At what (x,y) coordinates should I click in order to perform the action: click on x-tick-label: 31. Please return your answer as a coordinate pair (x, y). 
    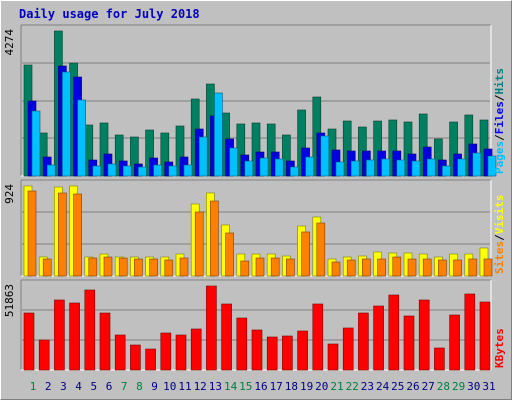
    Looking at the image, I should click on (488, 386).